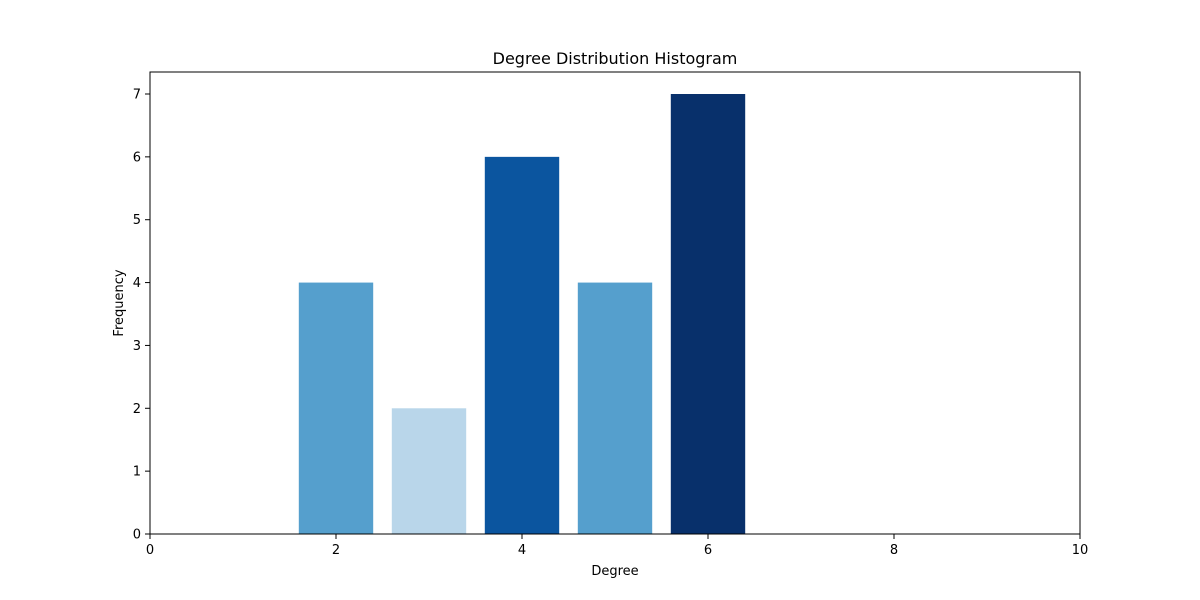 The height and width of the screenshot is (600, 1200). I want to click on y-tick-label: 7, so click(137, 95).